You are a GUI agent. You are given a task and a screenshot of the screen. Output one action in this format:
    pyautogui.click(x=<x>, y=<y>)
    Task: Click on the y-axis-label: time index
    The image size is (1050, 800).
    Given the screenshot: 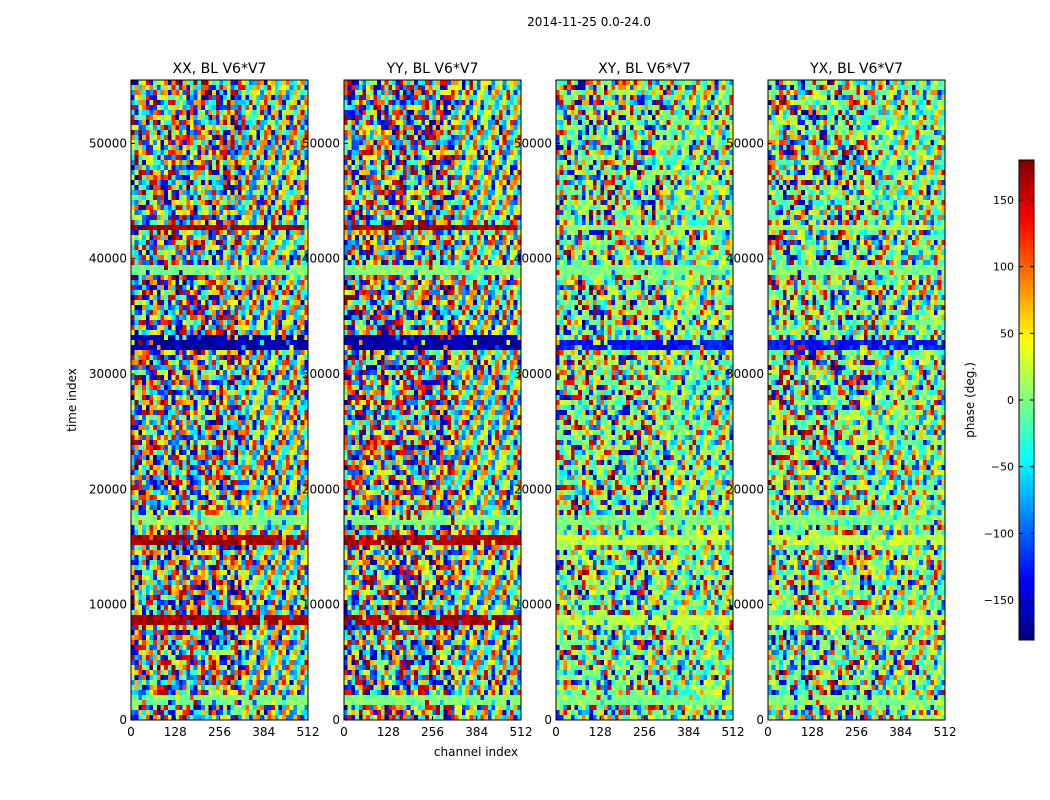 What is the action you would take?
    pyautogui.click(x=72, y=400)
    